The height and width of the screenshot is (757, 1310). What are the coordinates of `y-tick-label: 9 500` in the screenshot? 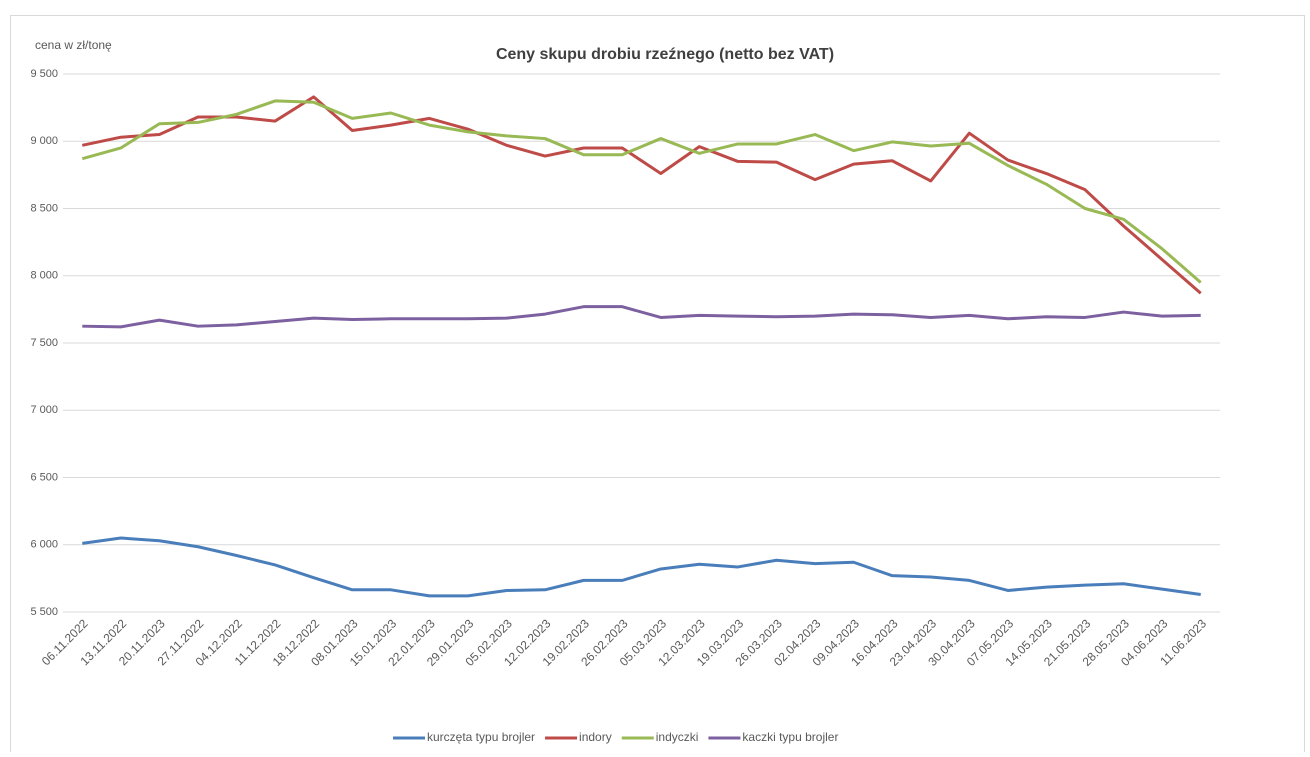 It's located at (44, 74).